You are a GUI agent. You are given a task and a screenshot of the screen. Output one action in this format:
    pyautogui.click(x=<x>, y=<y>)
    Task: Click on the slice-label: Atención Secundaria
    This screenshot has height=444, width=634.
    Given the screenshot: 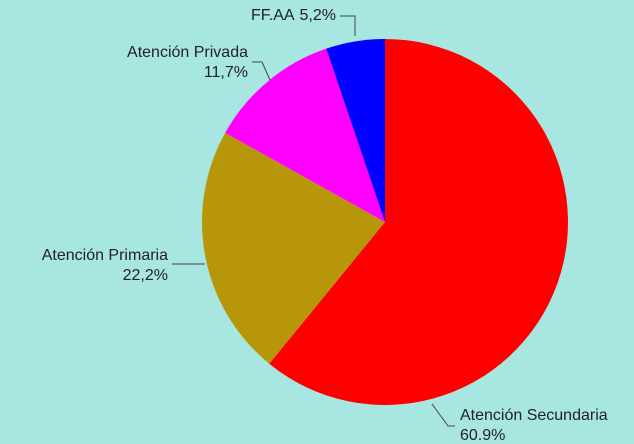 What is the action you would take?
    pyautogui.click(x=534, y=415)
    